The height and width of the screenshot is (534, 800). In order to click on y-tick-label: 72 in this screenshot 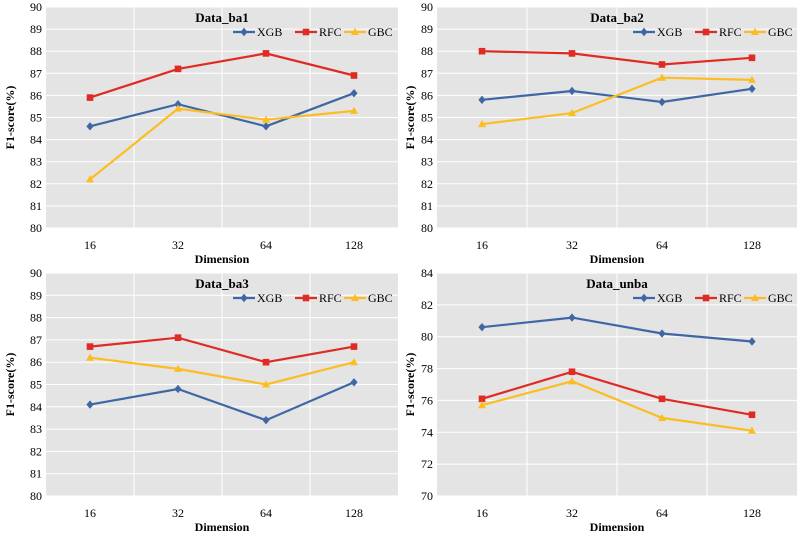, I will do `click(427, 464)`.